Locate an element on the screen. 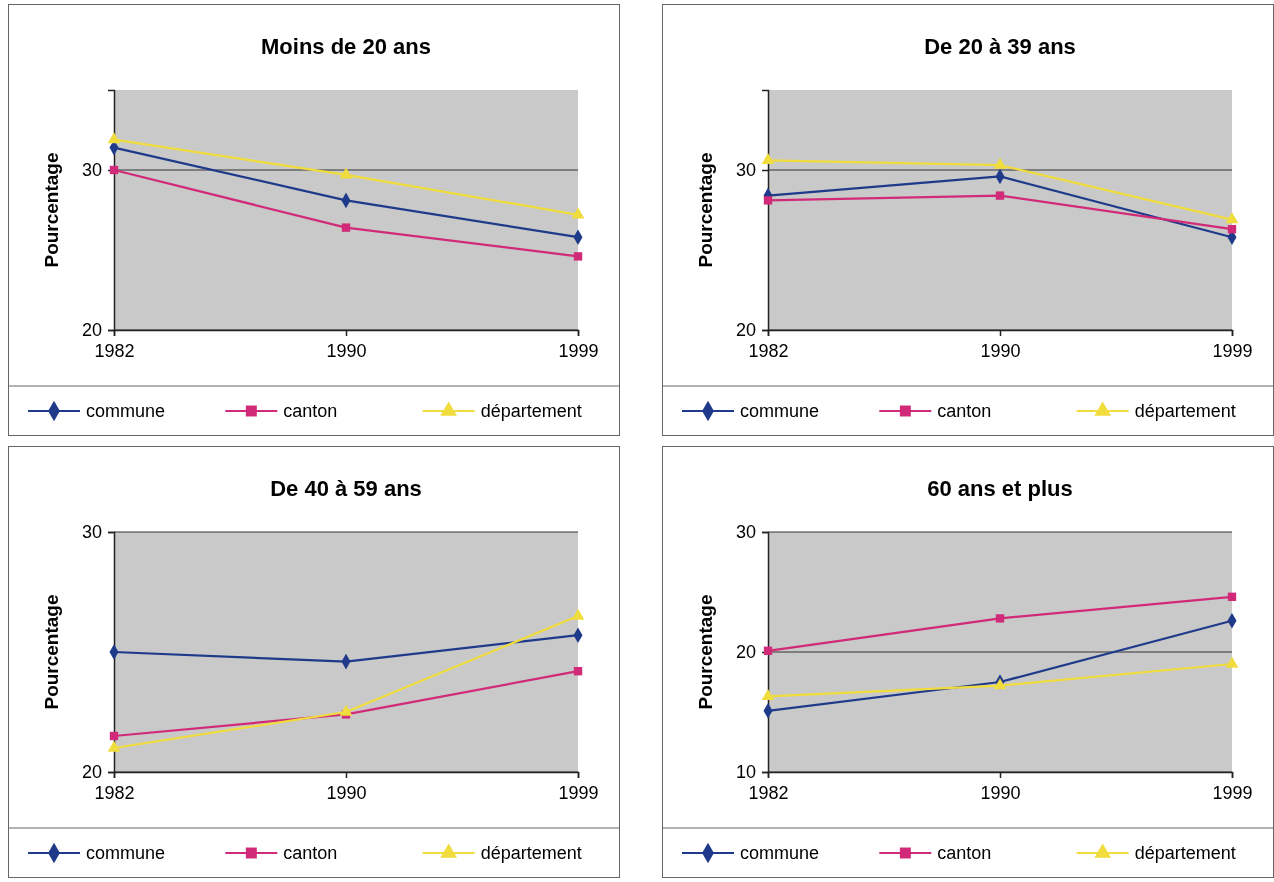 Image resolution: width=1274 pixels, height=882 pixels. y-tick-label: 10 is located at coordinates (745, 772).